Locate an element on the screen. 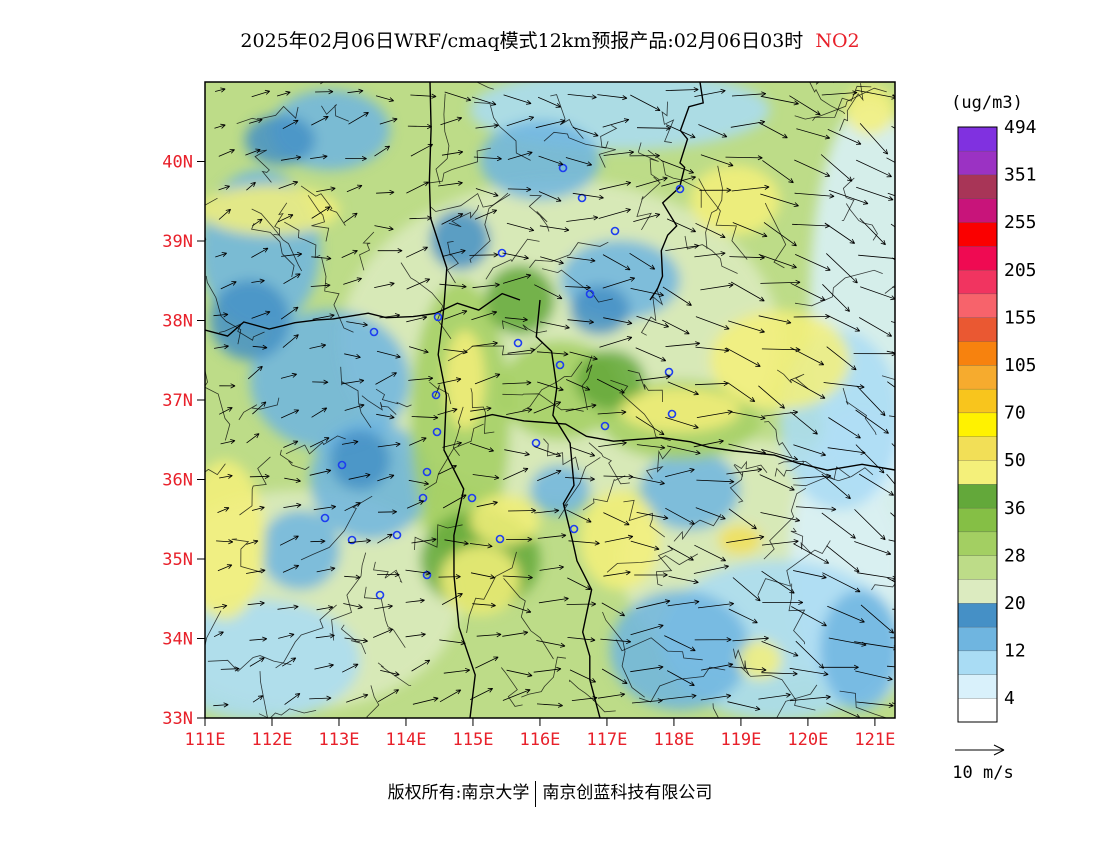  legend-tick-label: 255 is located at coordinates (1020, 222).